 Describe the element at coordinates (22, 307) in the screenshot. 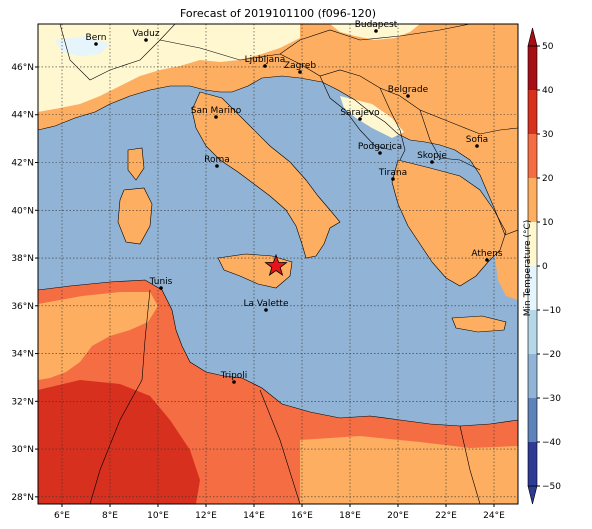

I see `lat-tick-label: 36°N` at that location.